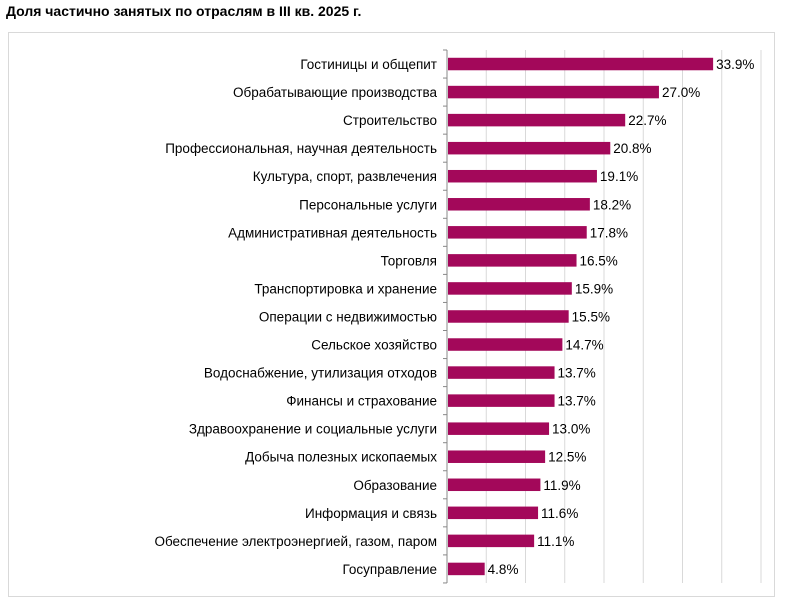 This screenshot has height=601, width=785. What do you see at coordinates (390, 120) in the screenshot?
I see `category-label: Строительство` at bounding box center [390, 120].